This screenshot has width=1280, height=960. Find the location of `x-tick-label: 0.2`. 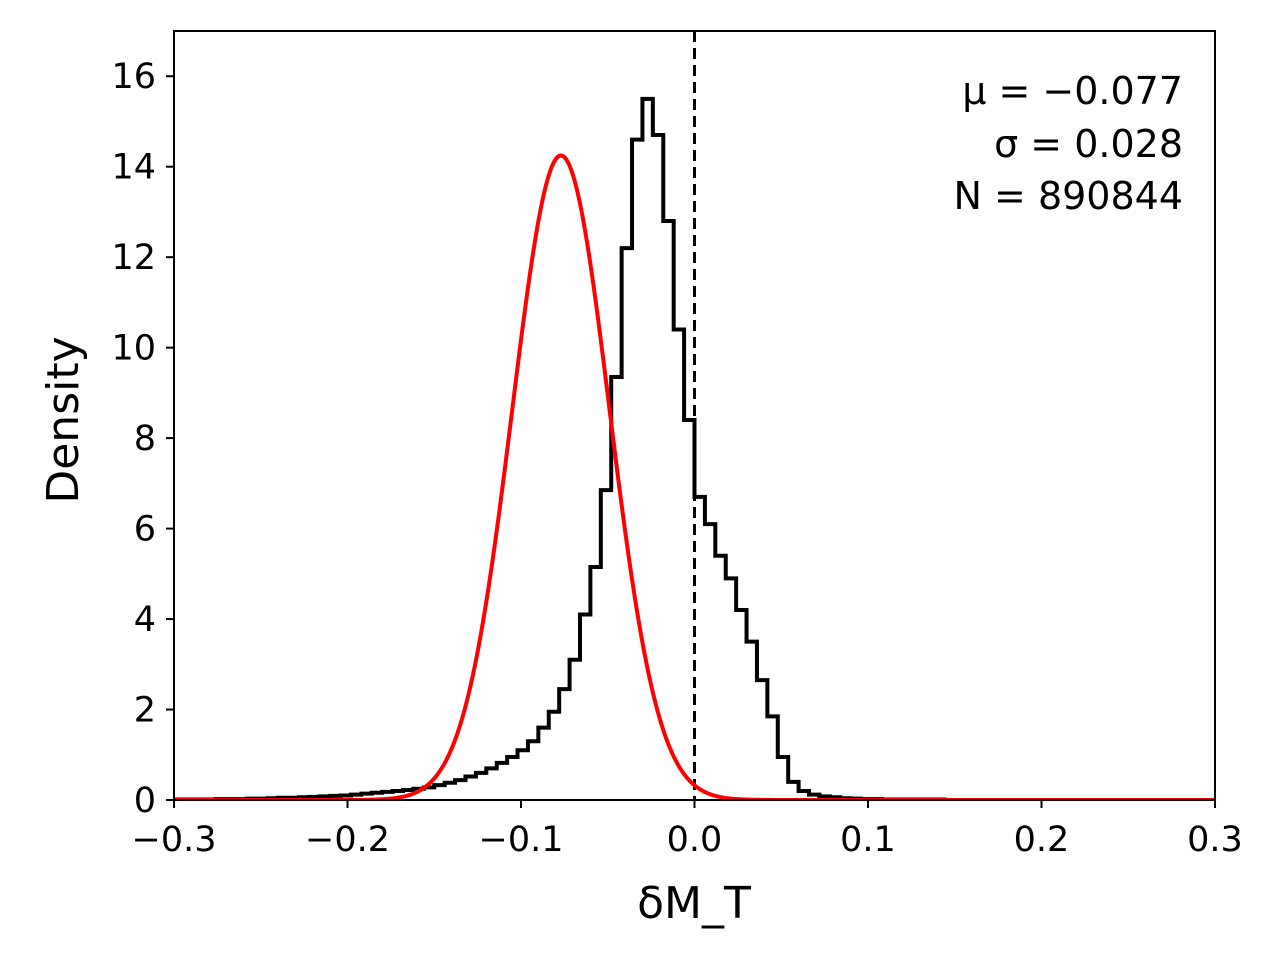

x-tick-label: 0.2 is located at coordinates (1042, 840).